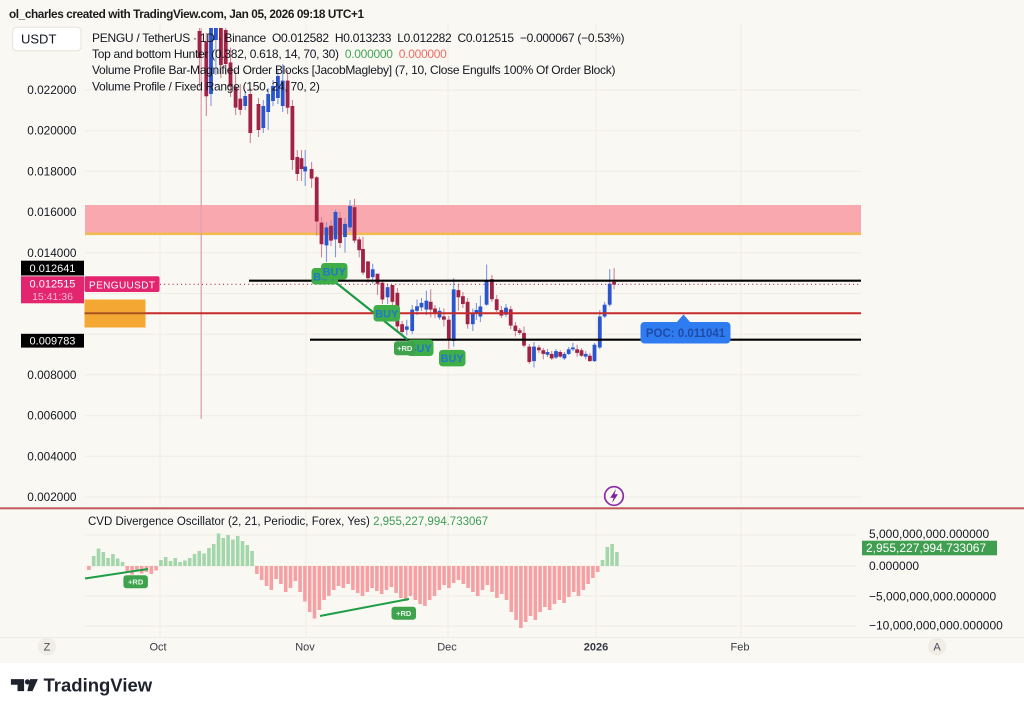 Image resolution: width=1024 pixels, height=718 pixels. What do you see at coordinates (740, 648) in the screenshot?
I see `svg-text: Feb` at bounding box center [740, 648].